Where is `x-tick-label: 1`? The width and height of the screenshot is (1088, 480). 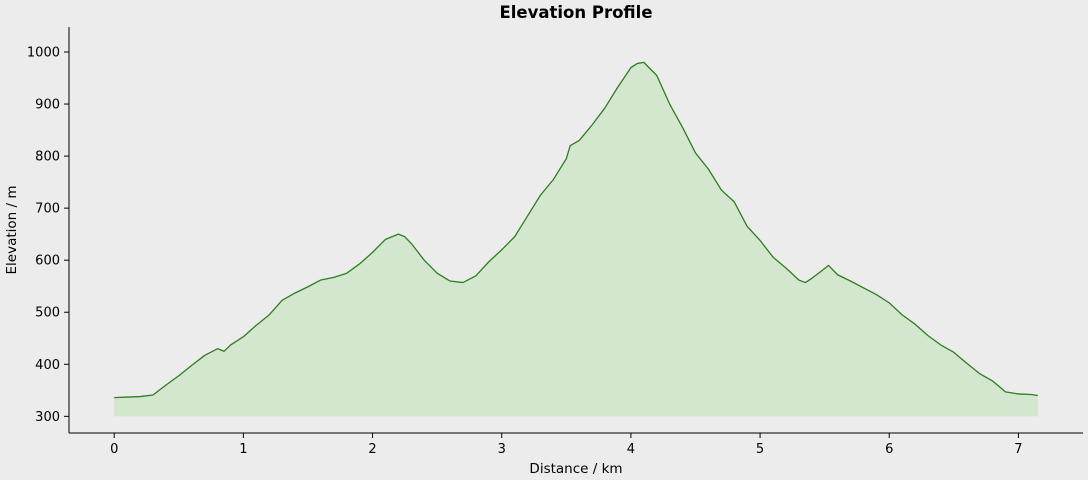
x-tick-label: 1 is located at coordinates (243, 449).